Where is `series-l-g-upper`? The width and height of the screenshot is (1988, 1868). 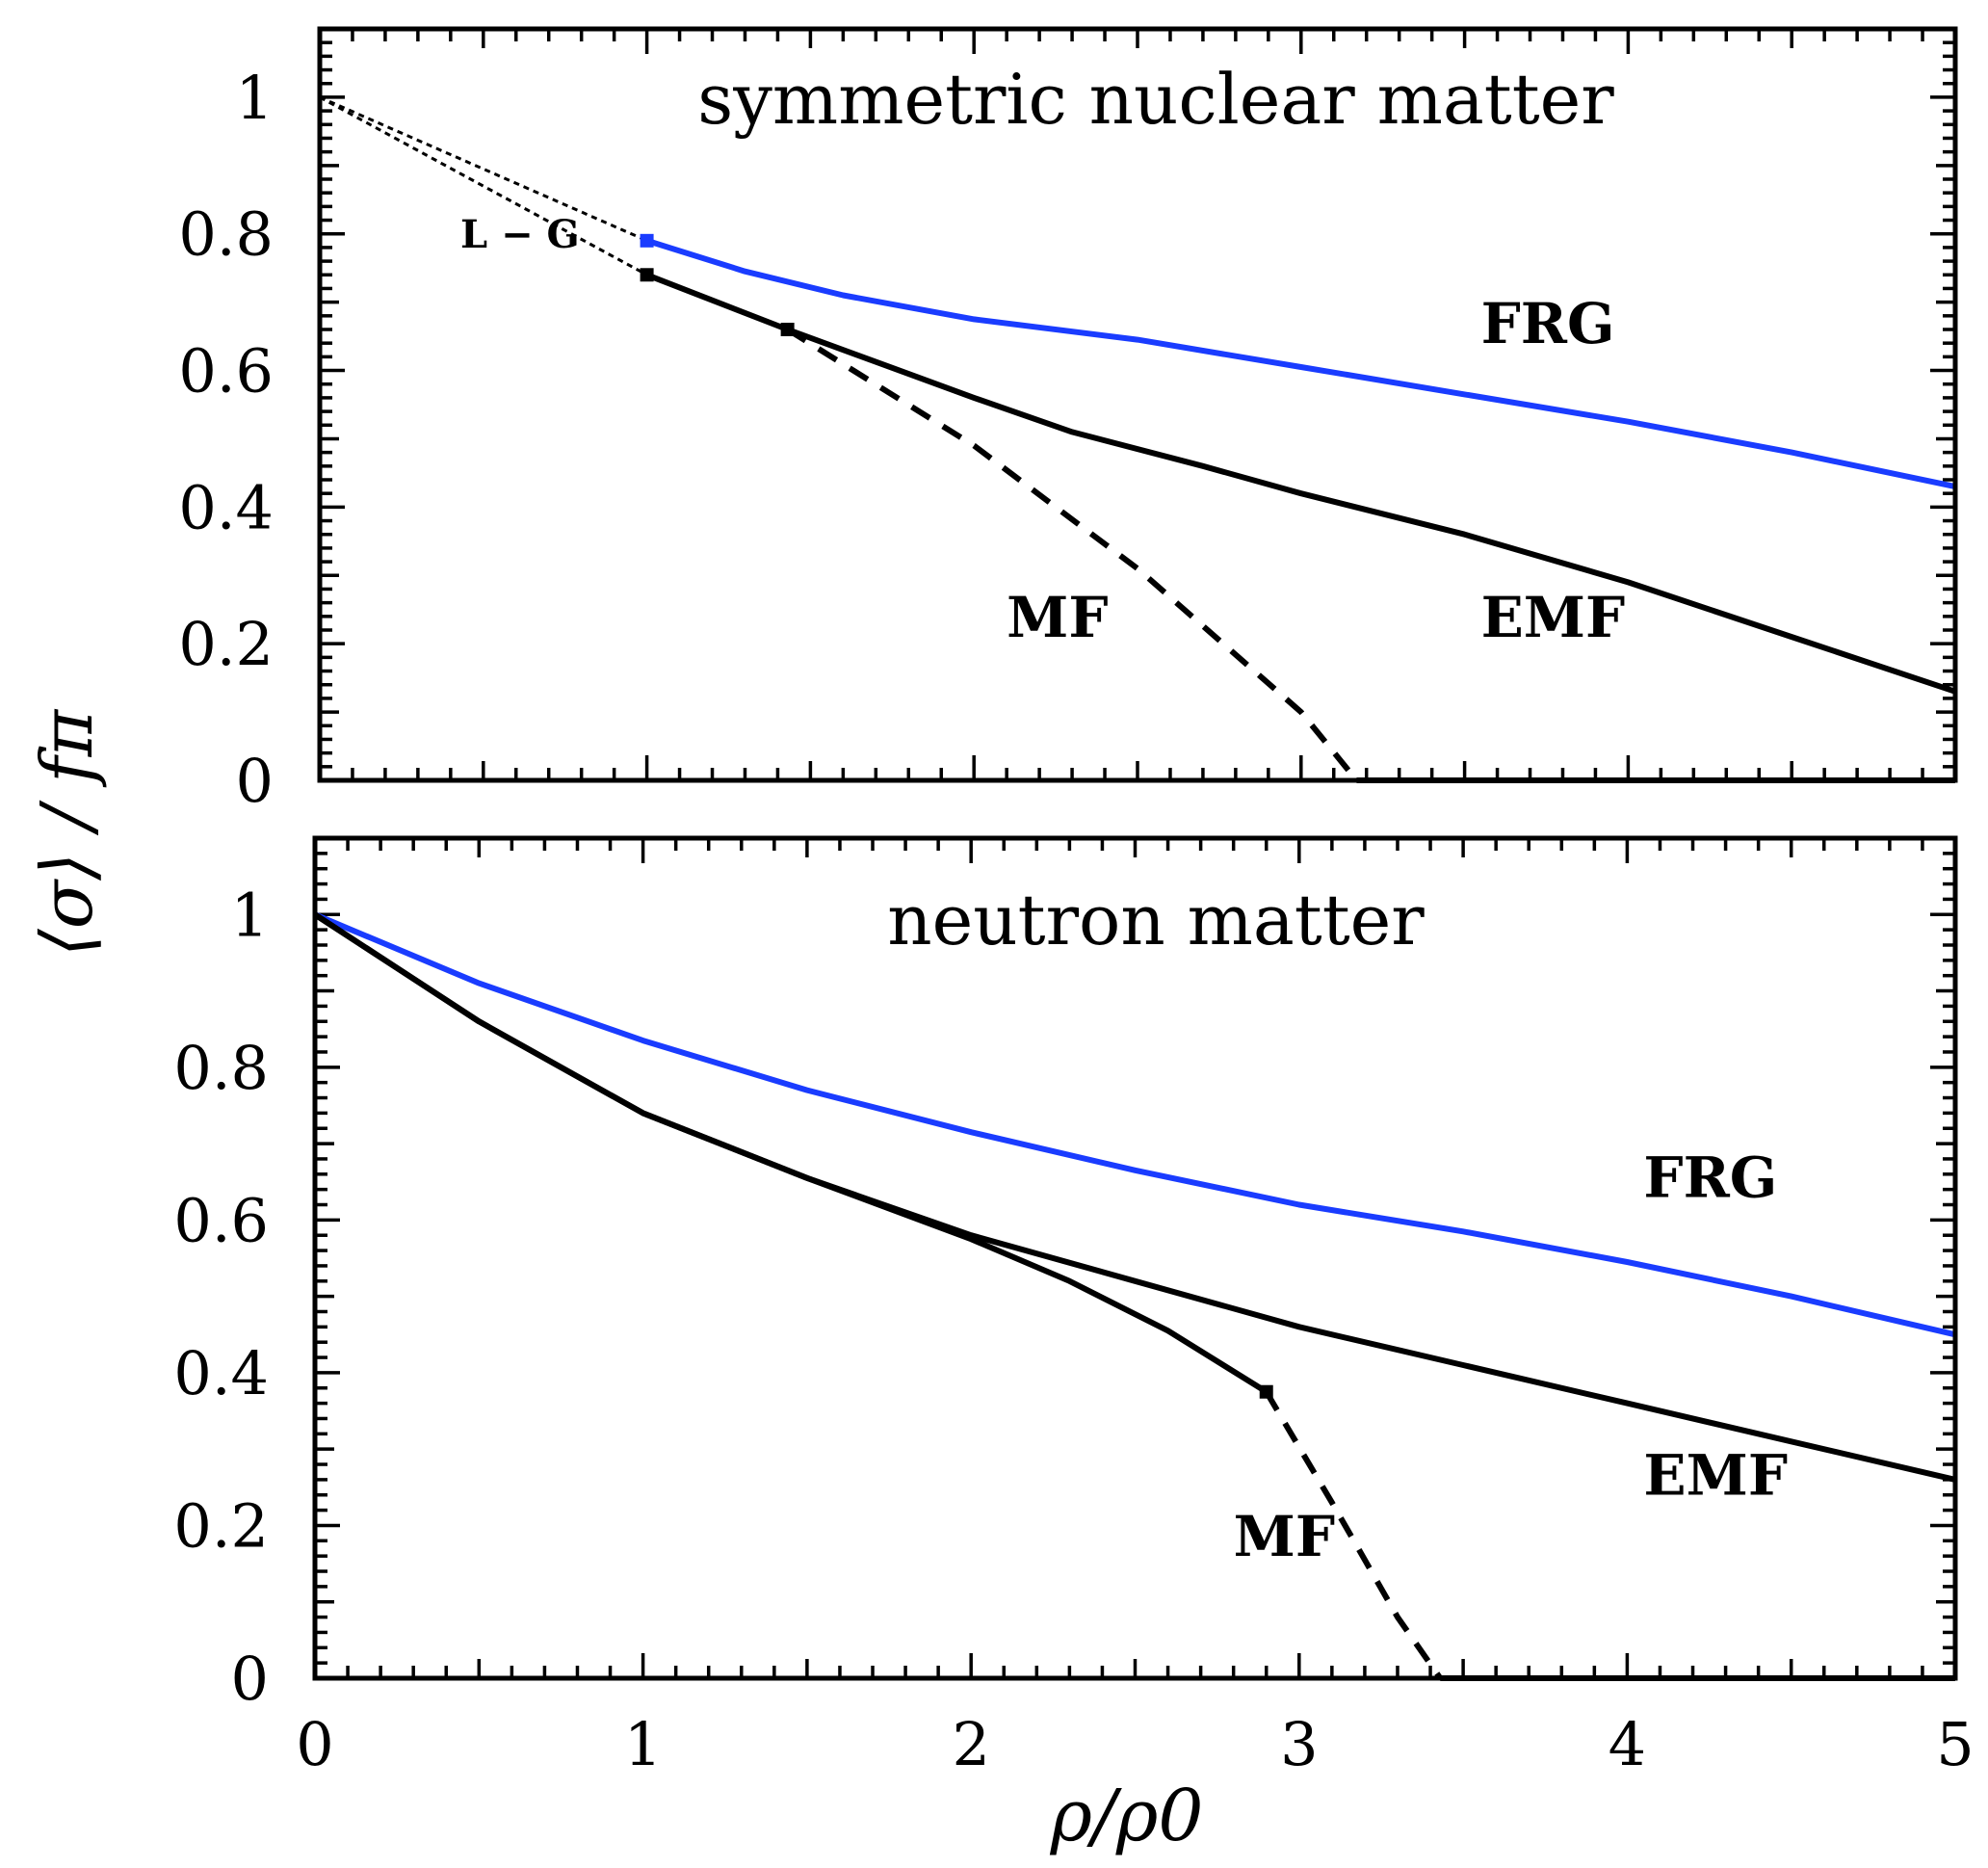 series-l-g-upper is located at coordinates (483, 169).